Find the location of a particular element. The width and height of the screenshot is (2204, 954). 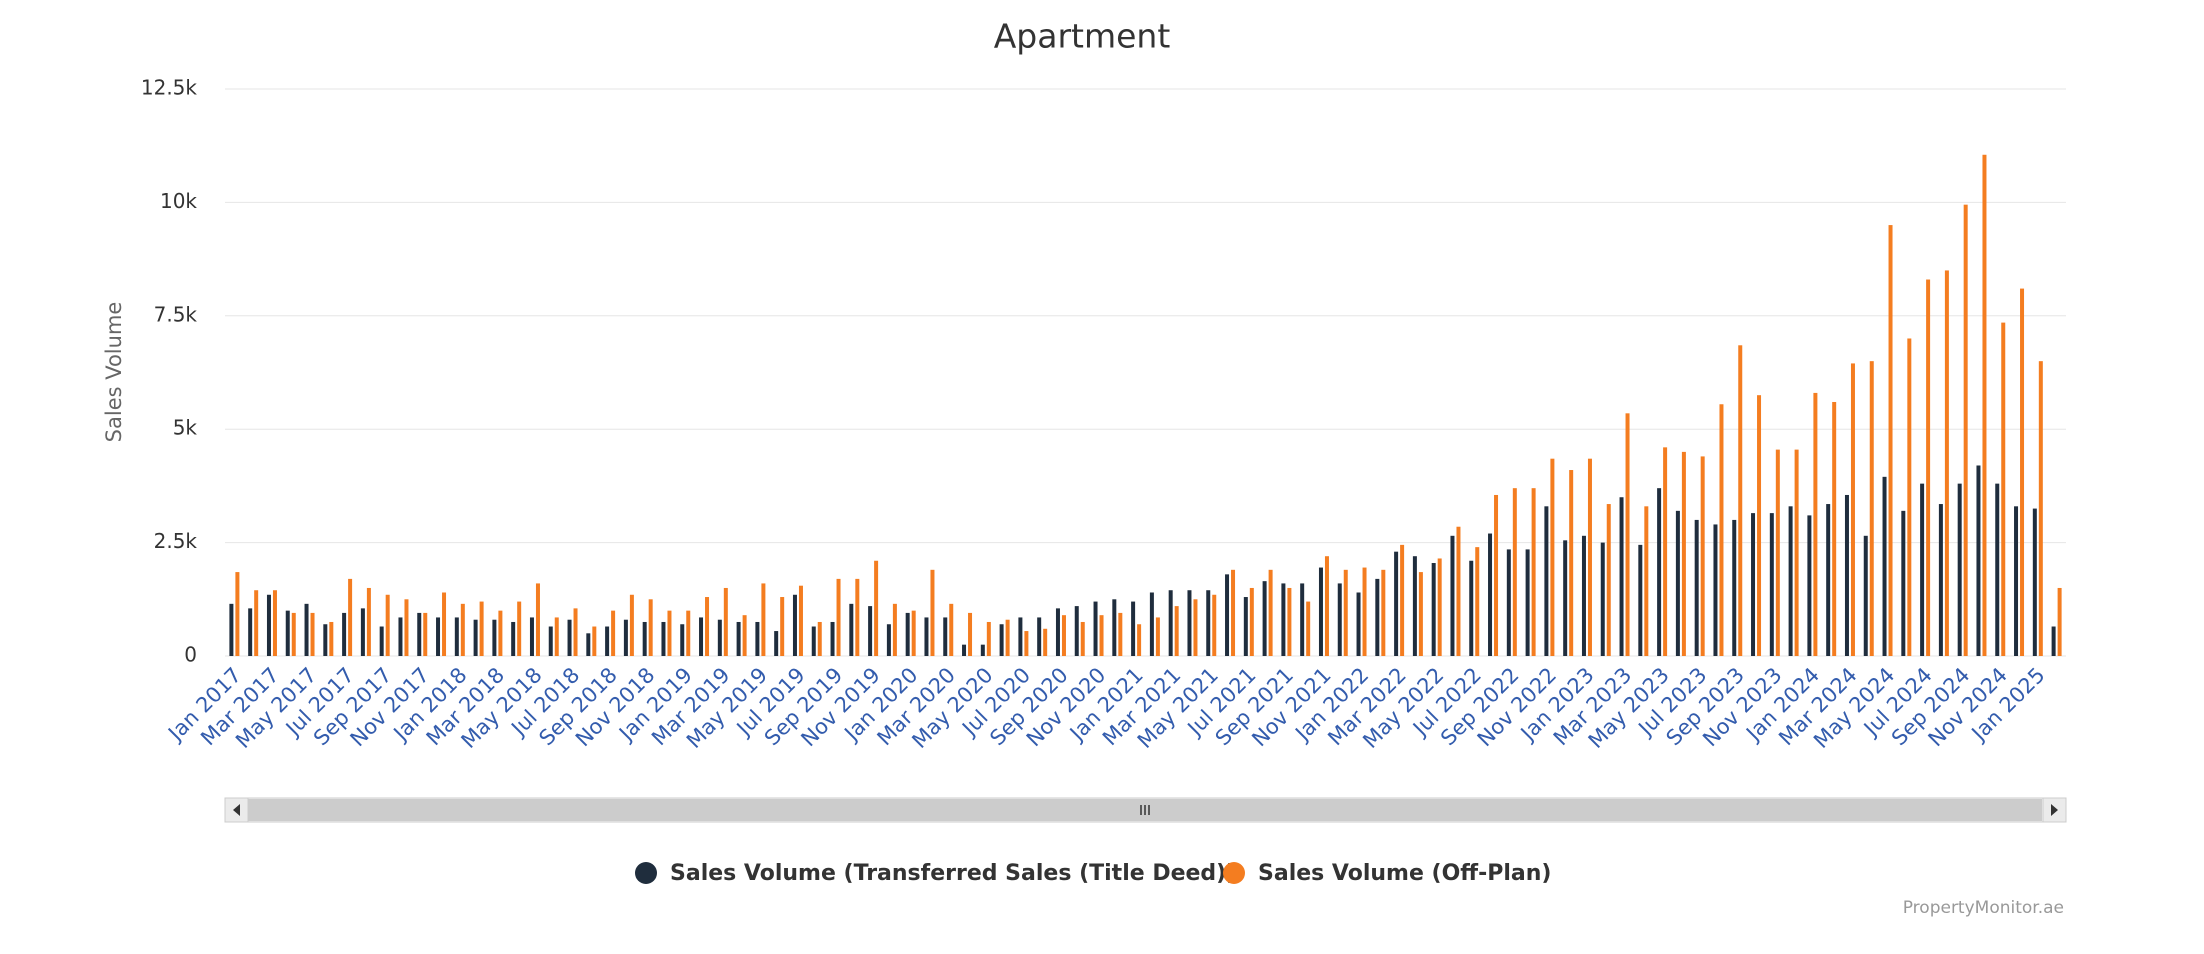

scrollbar is located at coordinates (1145, 810).